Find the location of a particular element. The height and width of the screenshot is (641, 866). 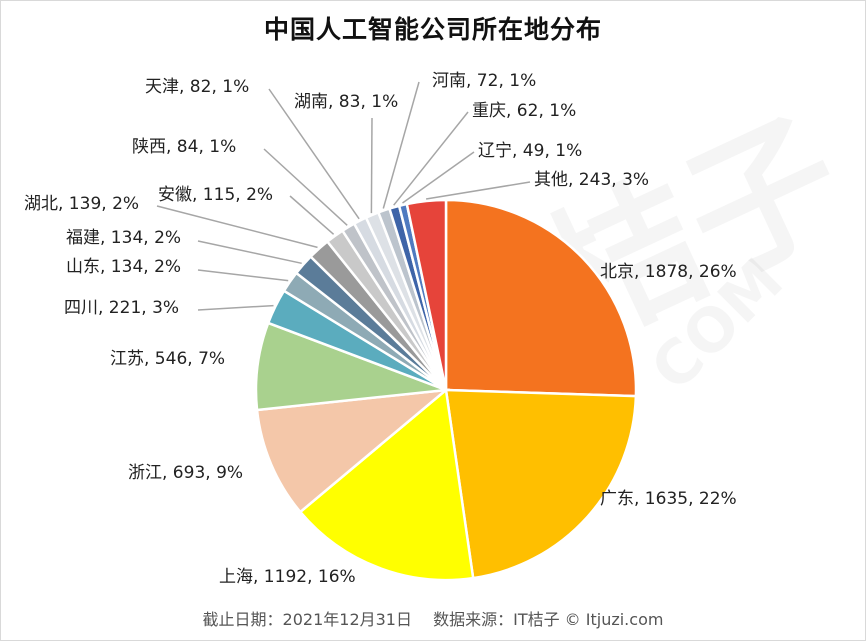

data-label-14: 河南, 72, 1% is located at coordinates (484, 81).